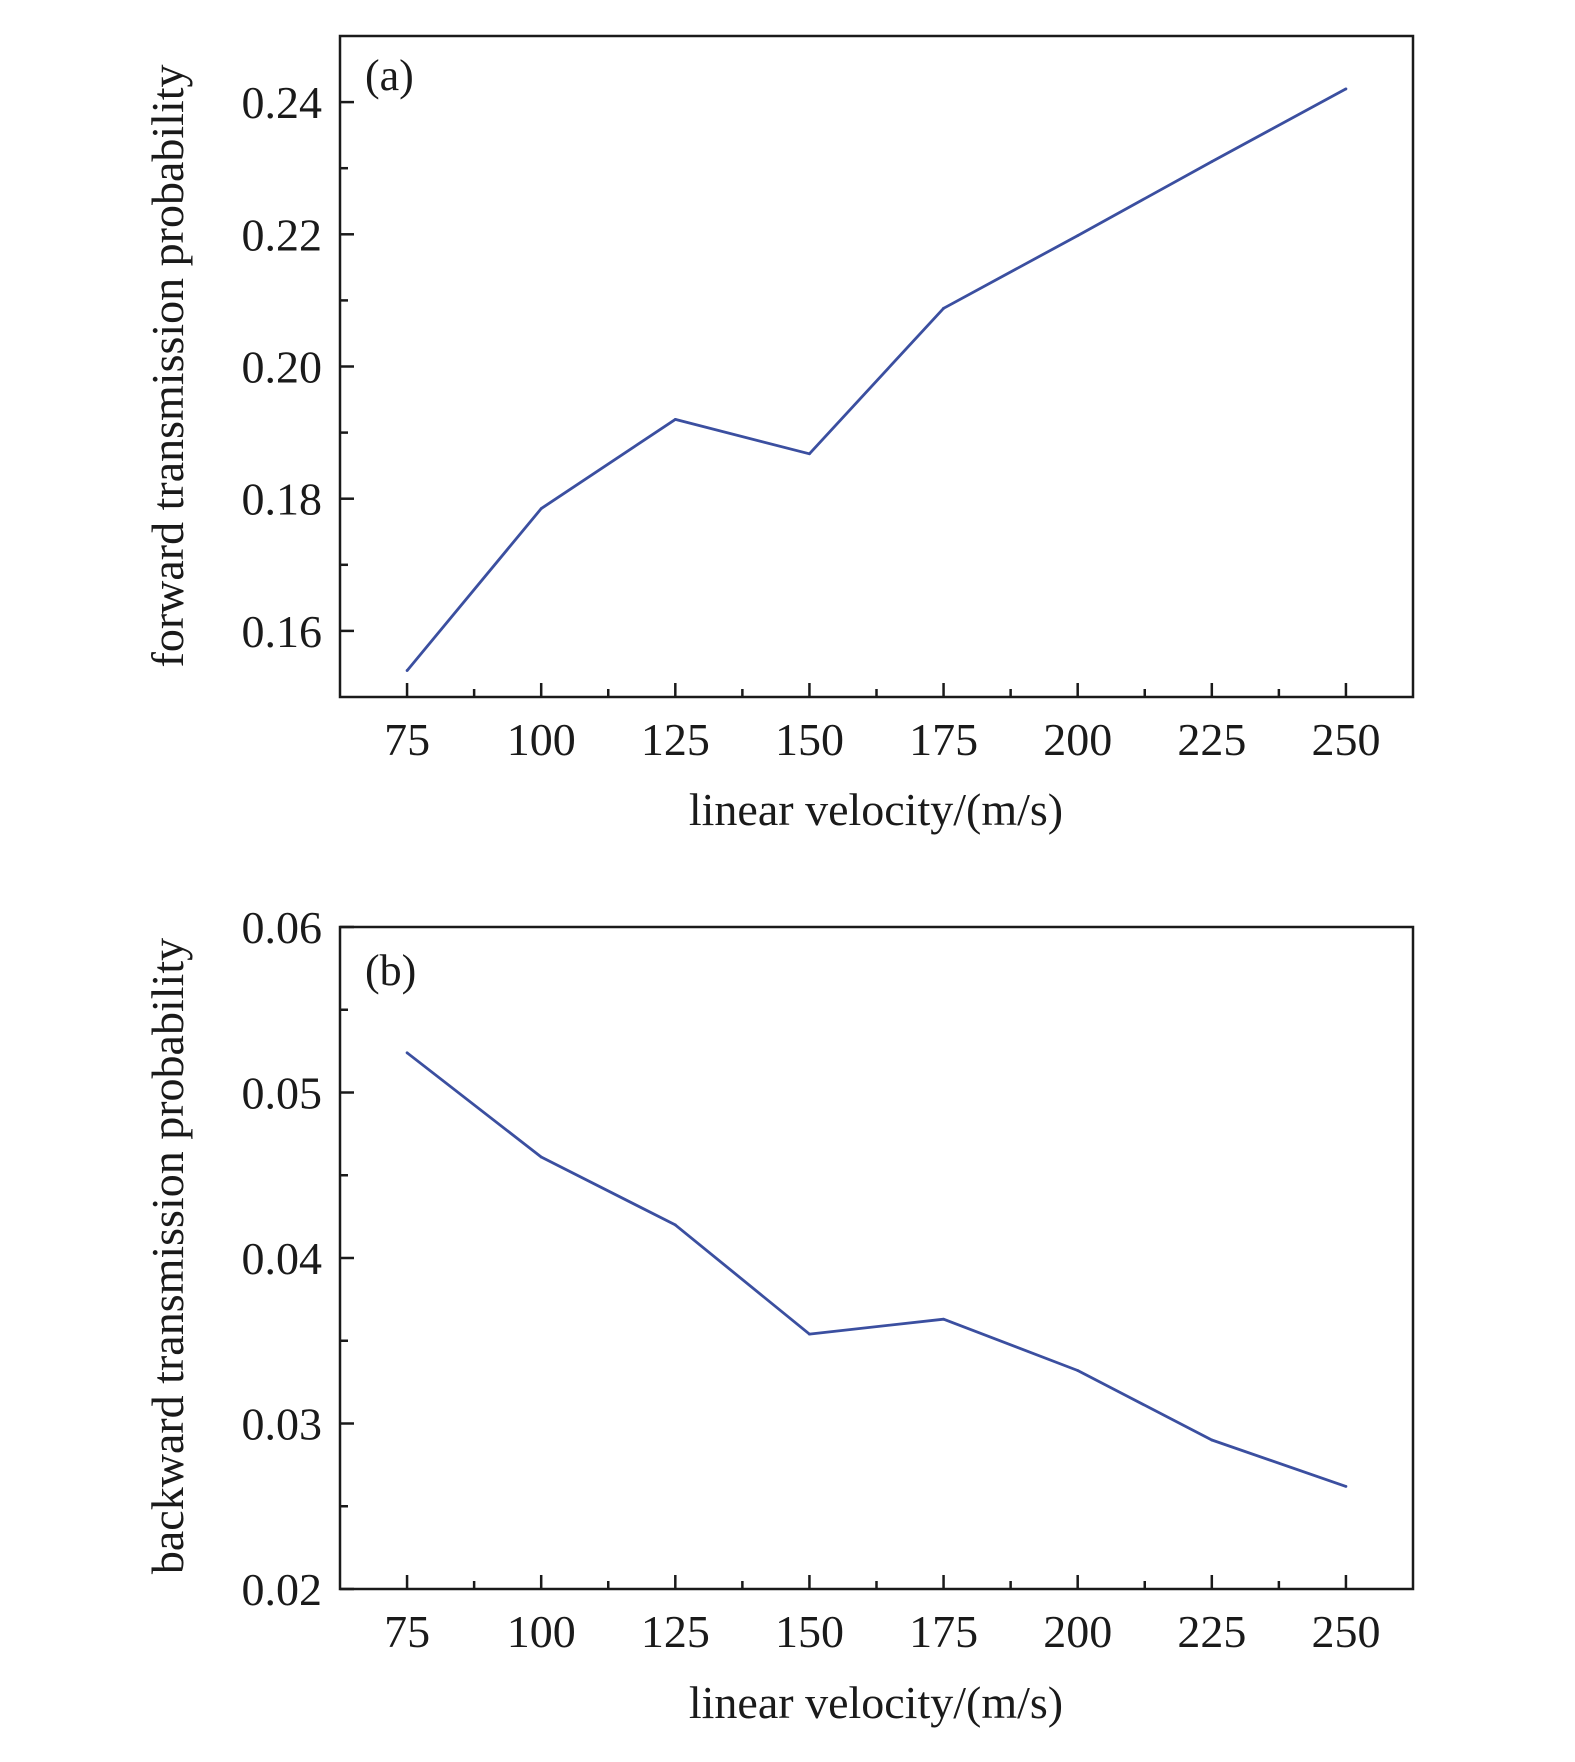  I want to click on y-ticks-a: 0.16 0.18 0.20 0.22 0.24, so click(298, 367).